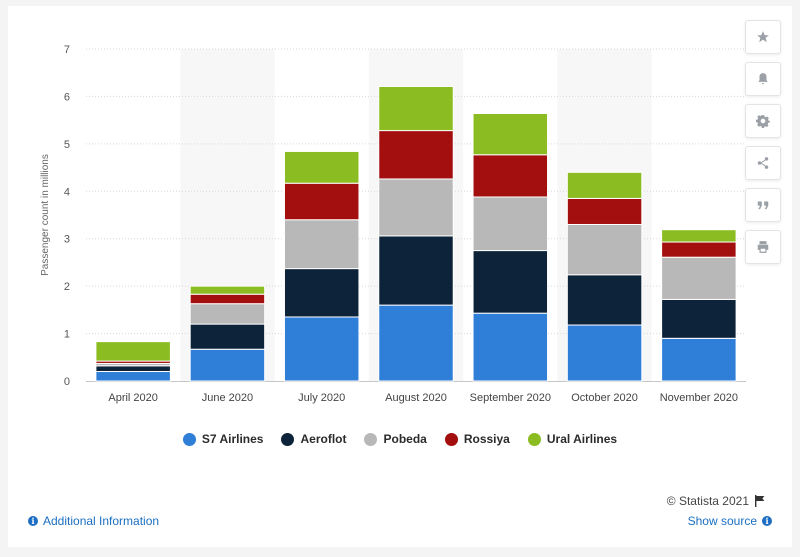  I want to click on y-tick-label: 6, so click(67, 97).